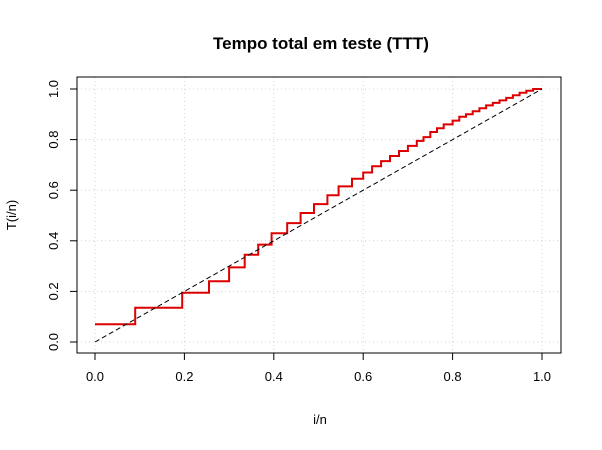 Image resolution: width=602 pixels, height=450 pixels. I want to click on x-axis-label: i/n, so click(320, 419).